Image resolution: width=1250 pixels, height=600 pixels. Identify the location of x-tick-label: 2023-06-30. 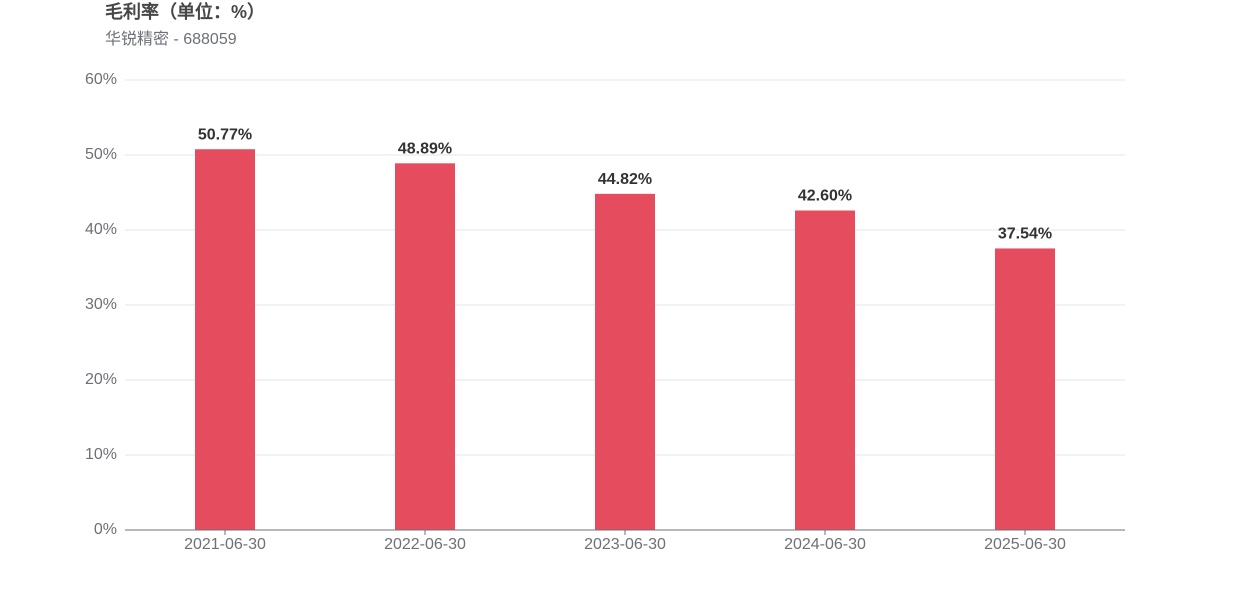
(625, 544).